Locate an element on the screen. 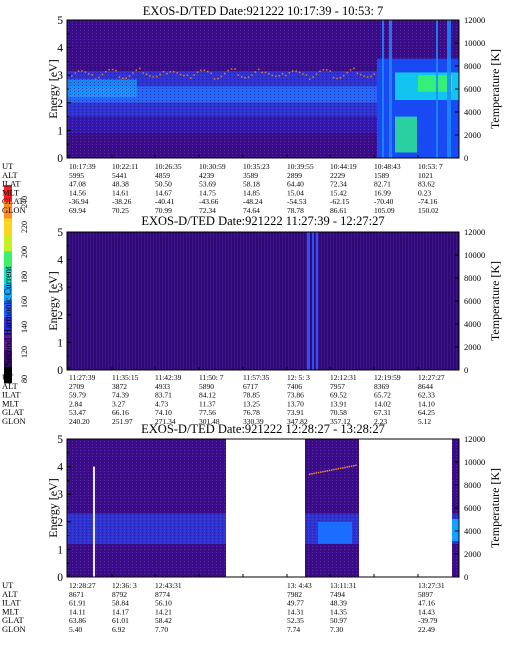 This screenshot has width=505, height=649. orbit-cell: 63.86 is located at coordinates (77, 620).